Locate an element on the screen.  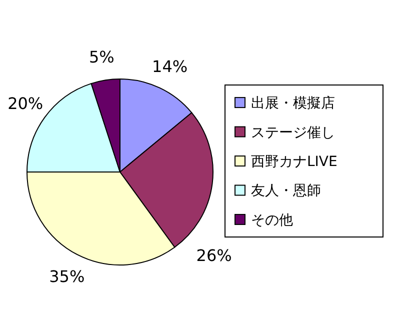
legend-label: 西野カナLIVE is located at coordinates (294, 162).